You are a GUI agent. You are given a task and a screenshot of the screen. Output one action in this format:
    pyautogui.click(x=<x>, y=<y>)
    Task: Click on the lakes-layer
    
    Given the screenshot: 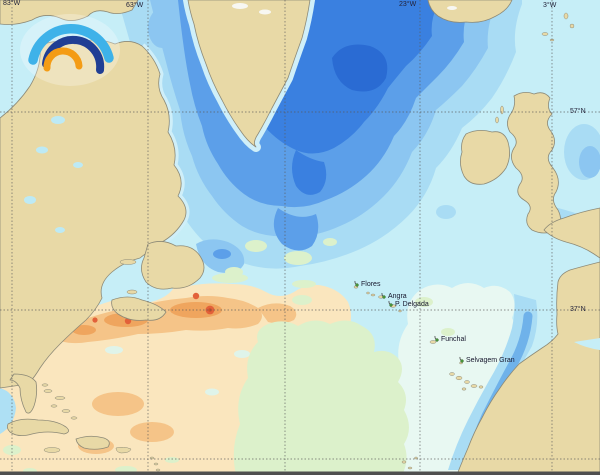 What is the action you would take?
    pyautogui.click(x=53, y=174)
    